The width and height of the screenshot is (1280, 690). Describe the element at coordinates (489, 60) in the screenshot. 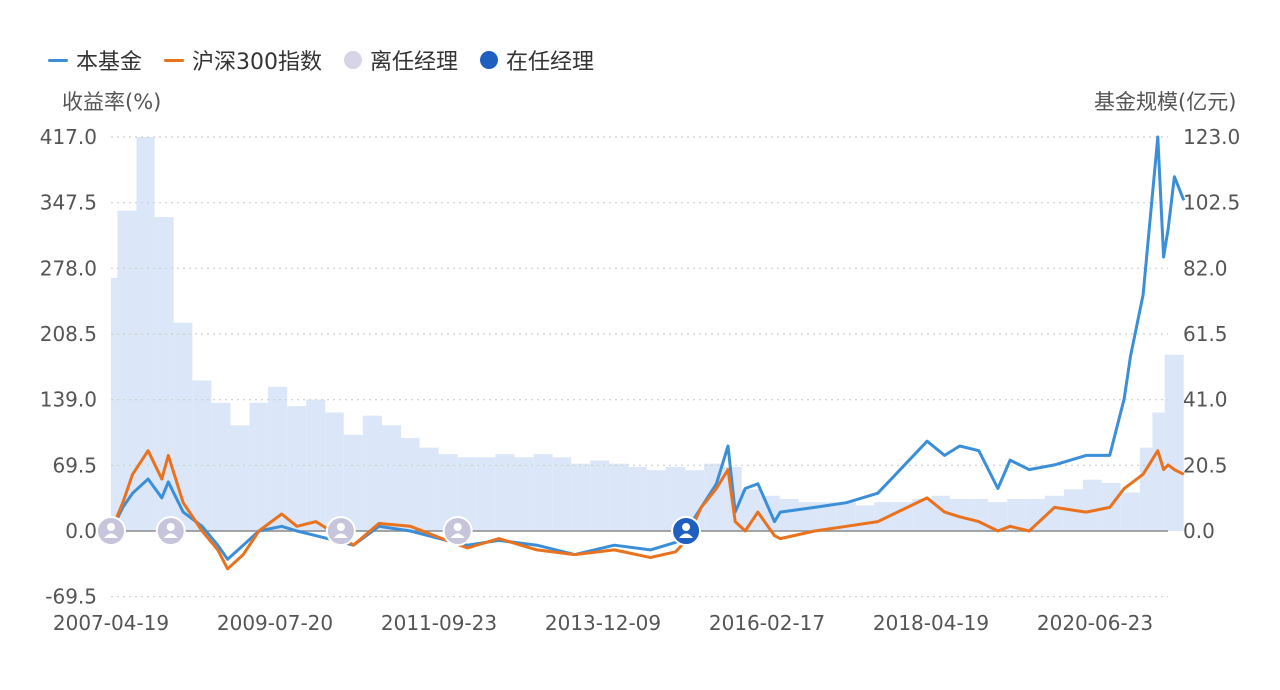

I see `current-manager-icon` at that location.